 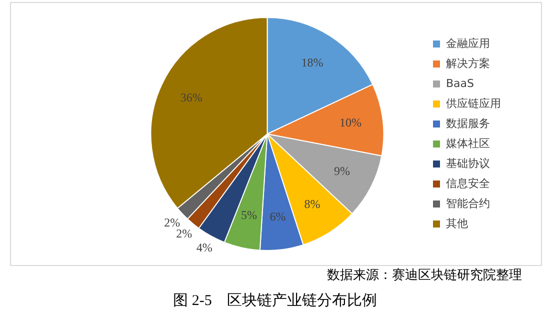 What do you see at coordinates (468, 43) in the screenshot?
I see `legend-label: 金融应用` at bounding box center [468, 43].